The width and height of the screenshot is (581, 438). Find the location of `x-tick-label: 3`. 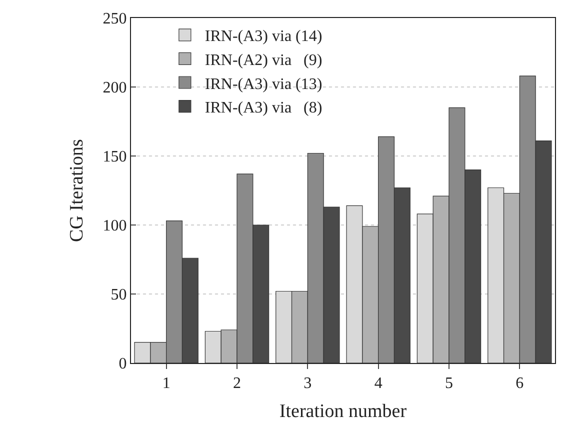

x-tick-label: 3 is located at coordinates (308, 383).